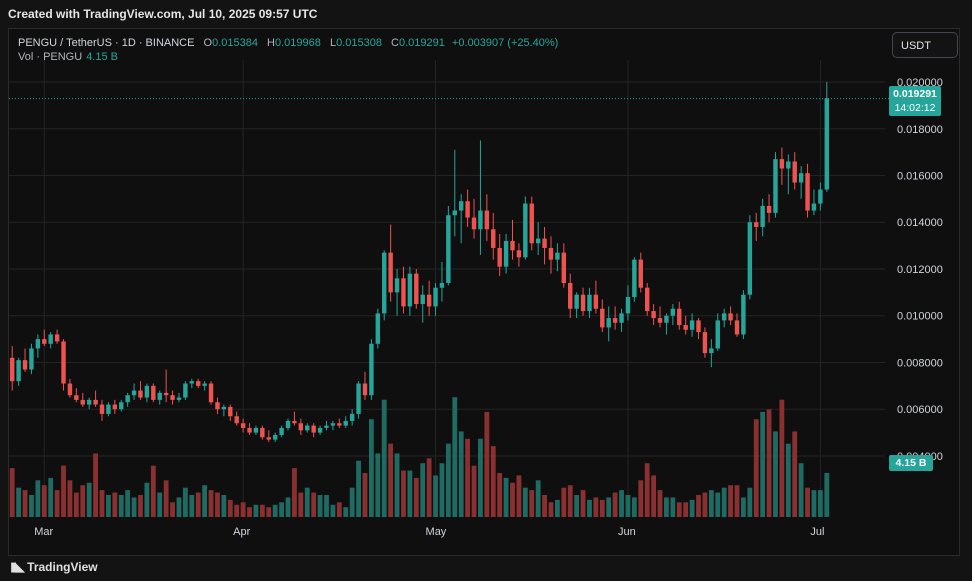  I want to click on close-value: 0.019291, so click(421, 43).